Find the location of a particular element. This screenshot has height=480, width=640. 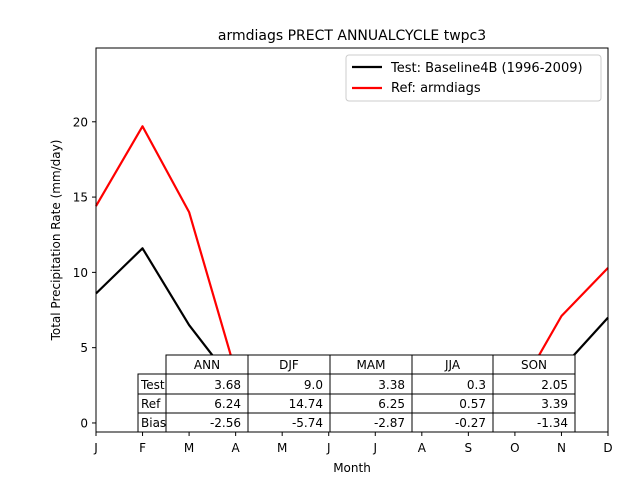

x-tick-label: N is located at coordinates (561, 448).